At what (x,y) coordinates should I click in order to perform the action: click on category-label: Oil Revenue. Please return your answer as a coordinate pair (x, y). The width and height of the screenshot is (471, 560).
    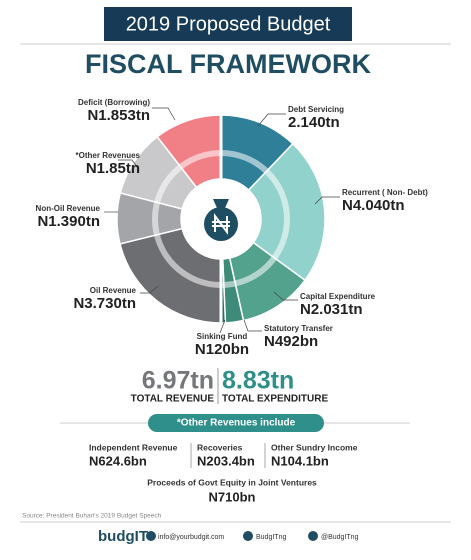
    Looking at the image, I should click on (113, 290).